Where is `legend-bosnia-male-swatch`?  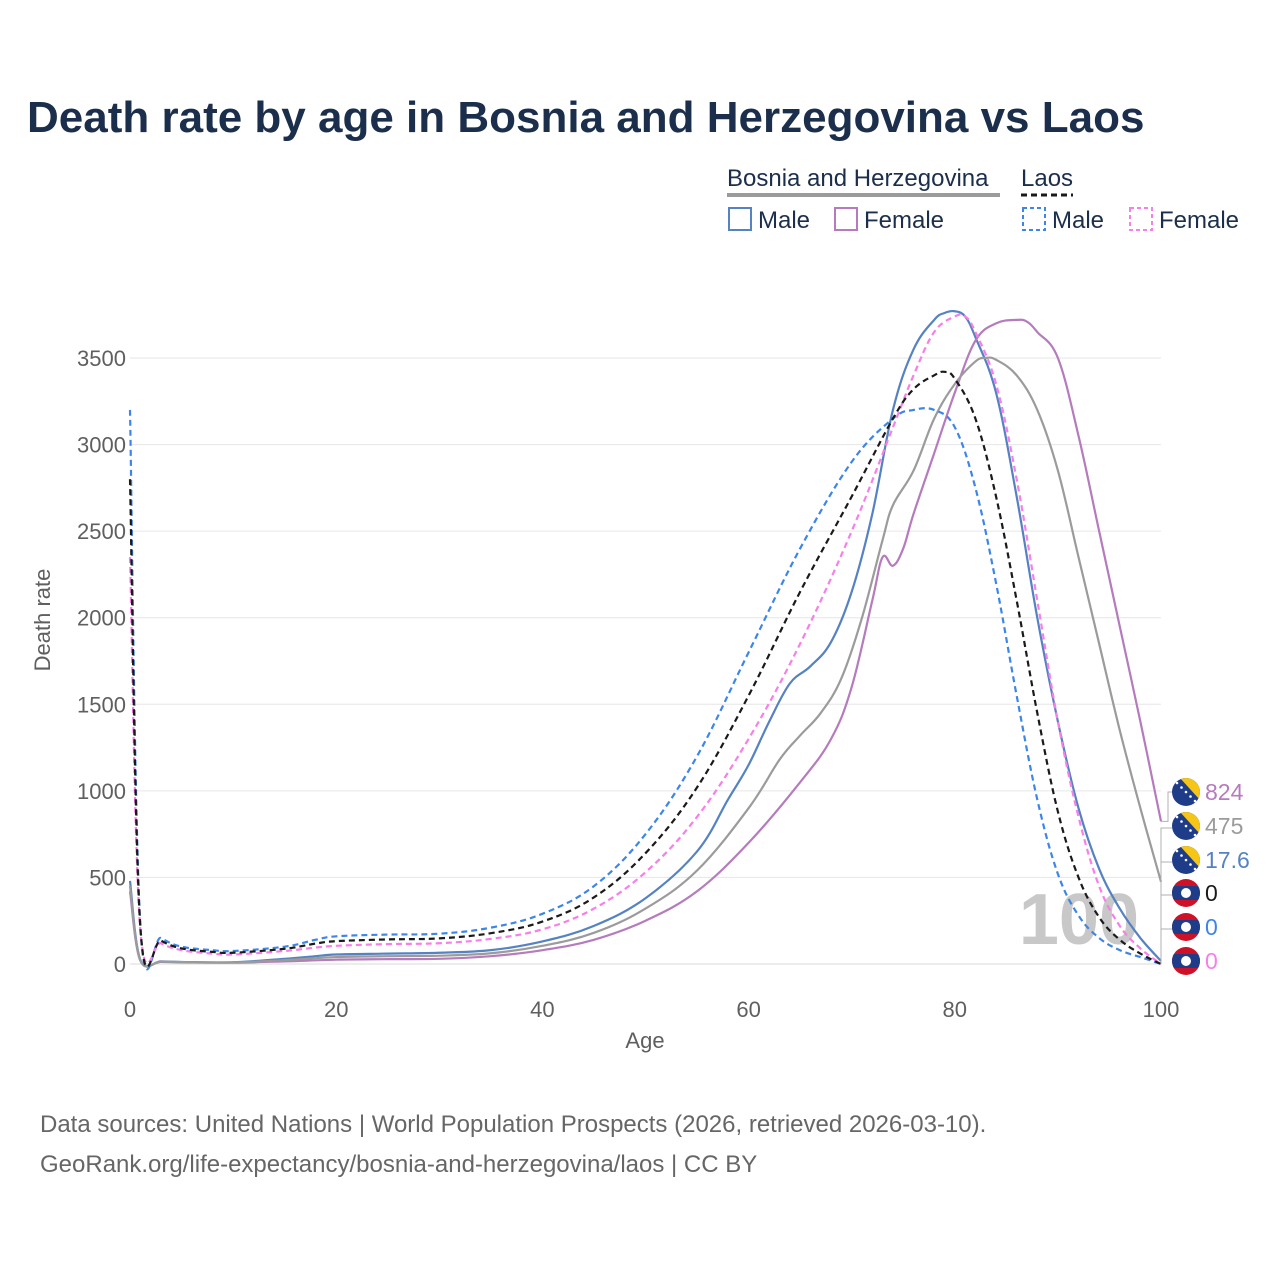
legend-bosnia-male-swatch is located at coordinates (740, 219).